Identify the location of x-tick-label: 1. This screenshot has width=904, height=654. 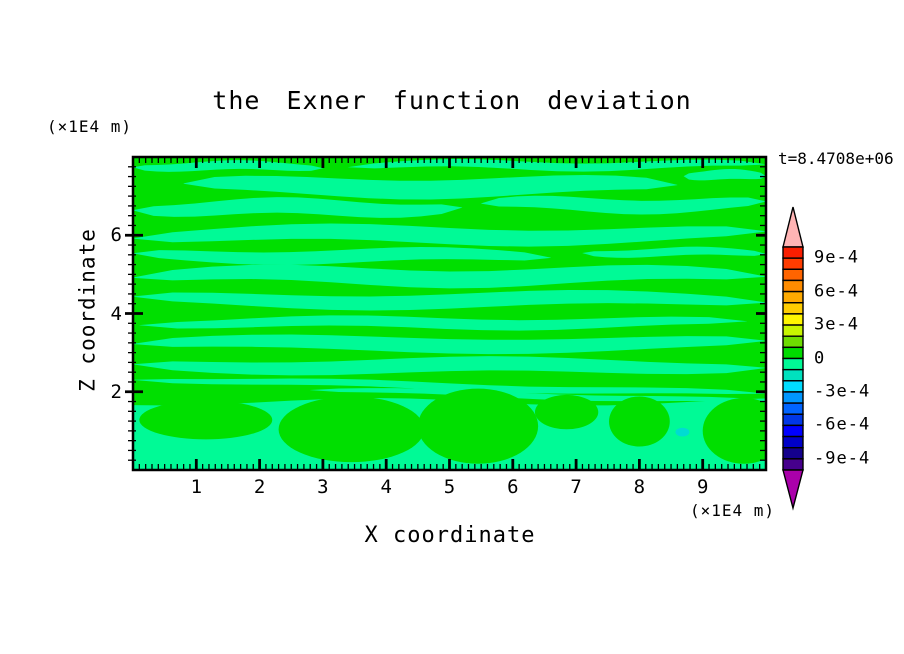
(196, 487).